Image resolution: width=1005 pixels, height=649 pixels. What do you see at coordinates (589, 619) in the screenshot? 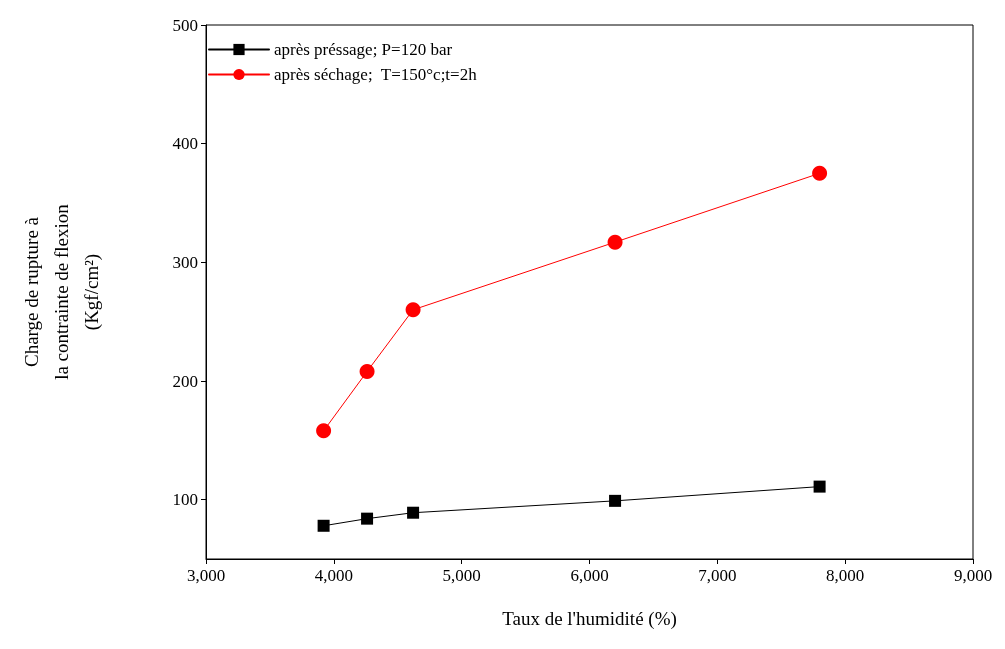
I see `x-axis-title: Taux de l'humidité (%)` at bounding box center [589, 619].